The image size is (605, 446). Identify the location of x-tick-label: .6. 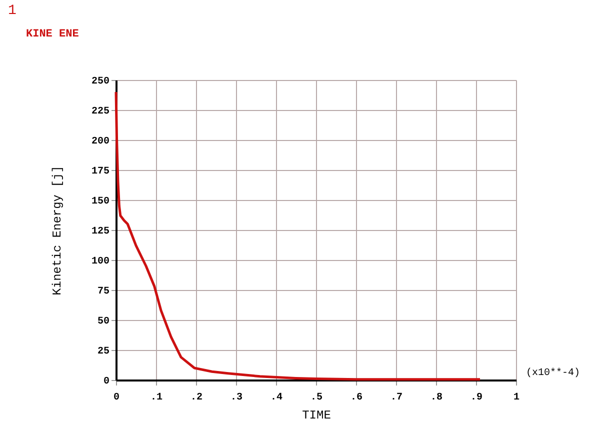
(356, 398).